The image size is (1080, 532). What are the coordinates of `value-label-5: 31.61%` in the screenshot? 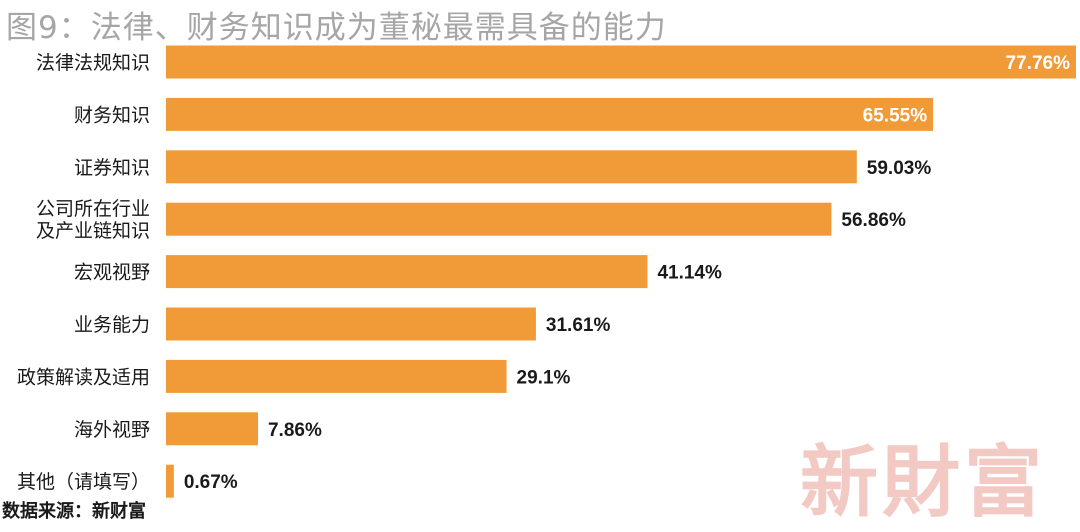 It's located at (578, 325).